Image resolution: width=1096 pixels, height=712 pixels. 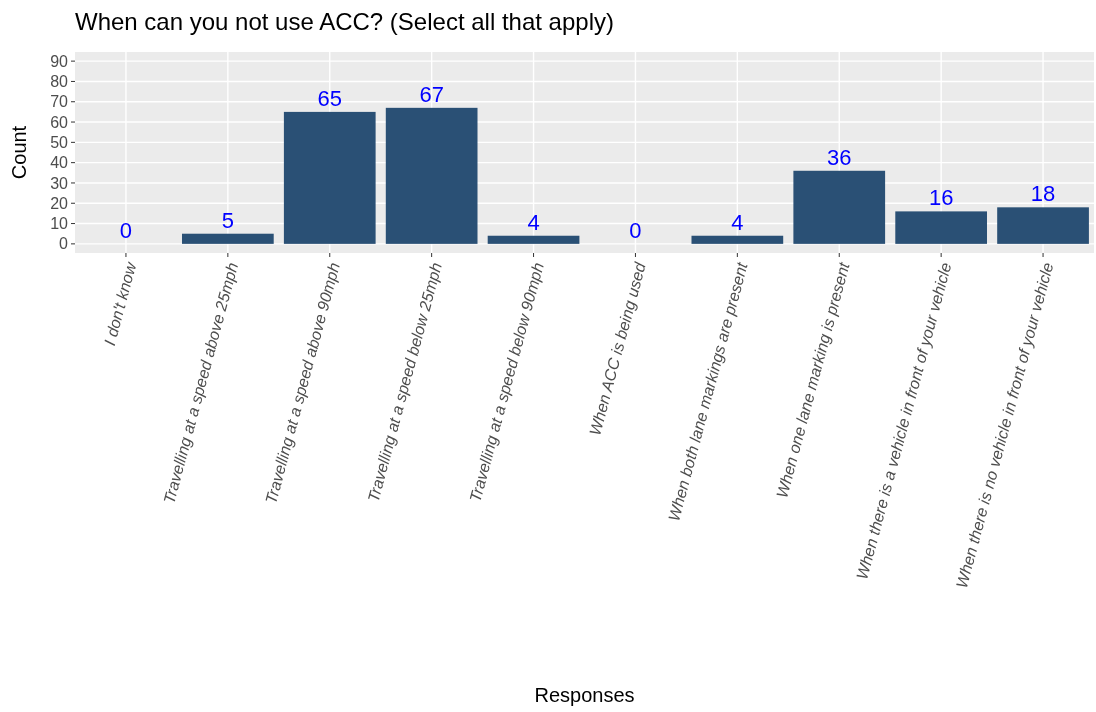 I want to click on y-tick-label: 20, so click(x=59, y=203).